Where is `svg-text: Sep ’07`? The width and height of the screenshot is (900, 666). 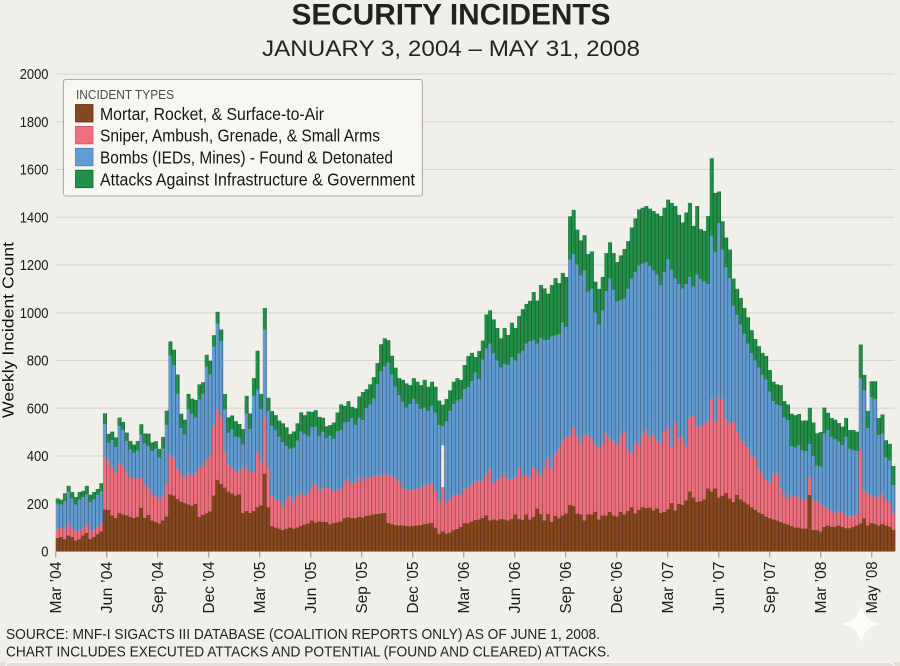 svg-text: Sep ’07 is located at coordinates (770, 588).